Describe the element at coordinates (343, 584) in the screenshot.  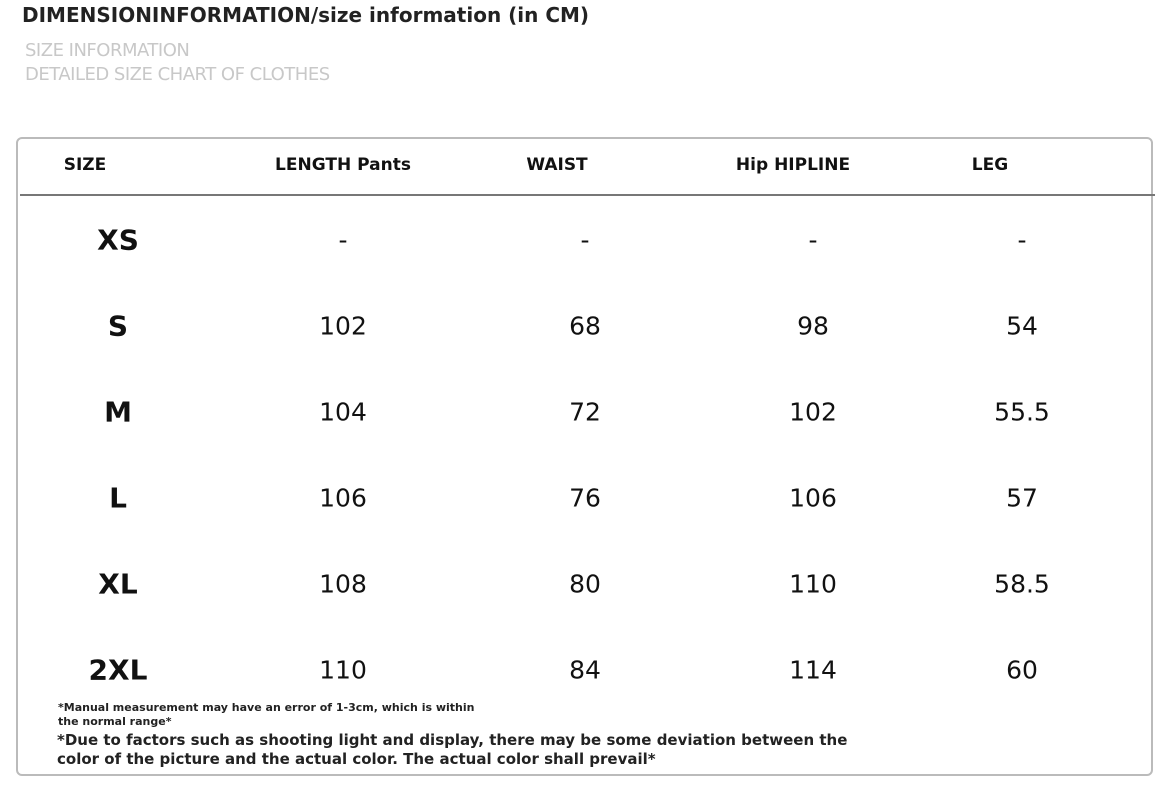
I see `table-cell: 108` at that location.